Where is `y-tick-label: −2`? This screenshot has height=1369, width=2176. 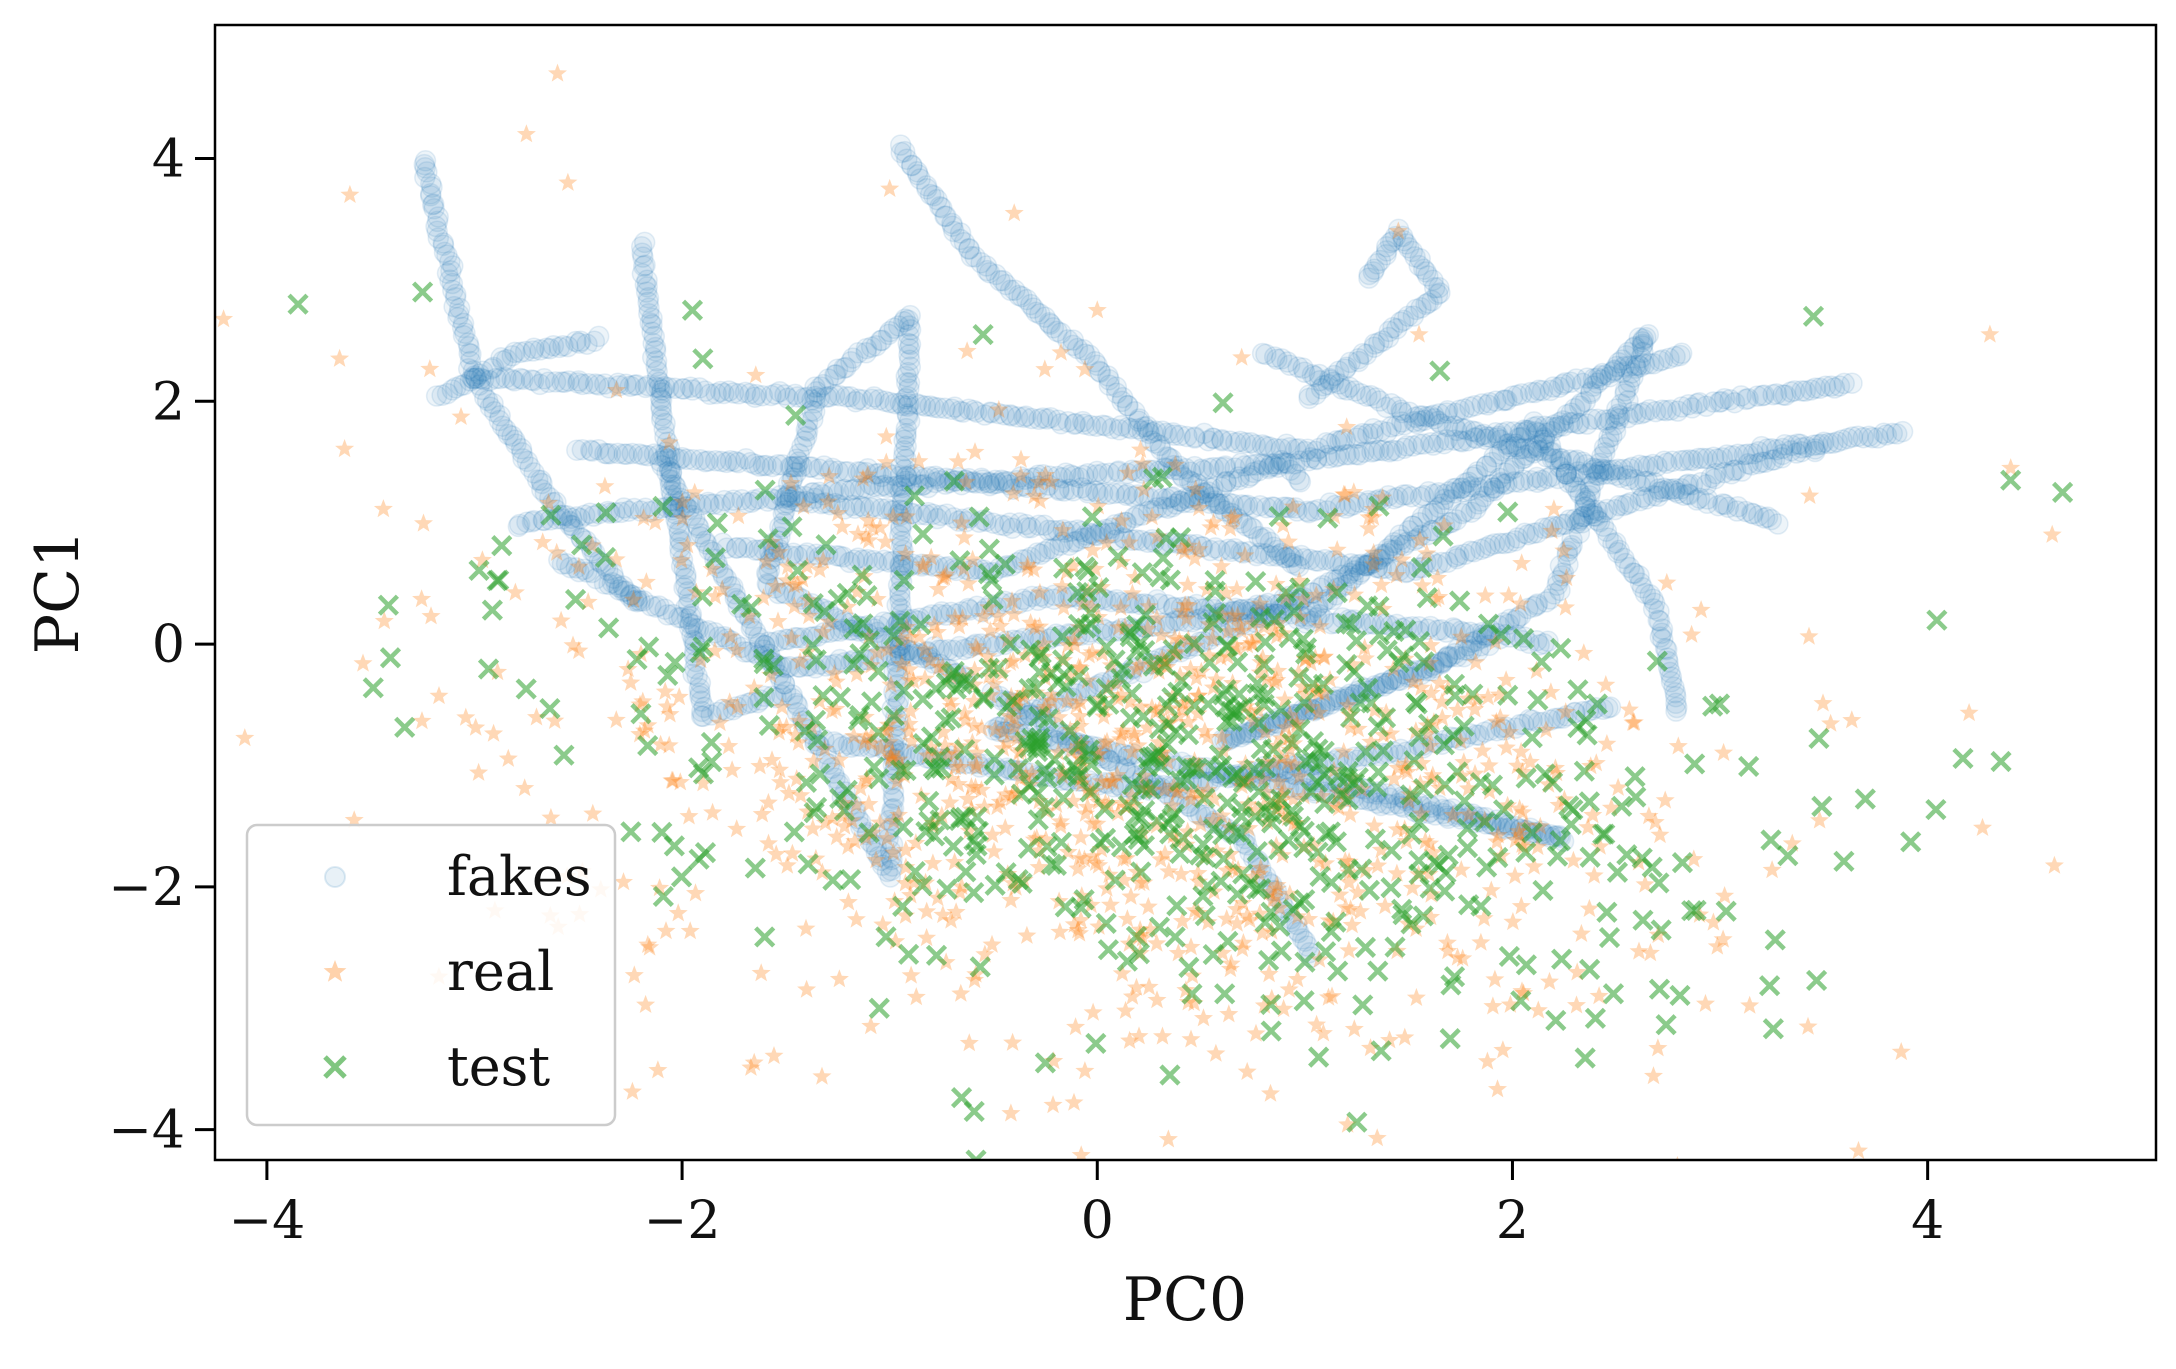 y-tick-label: −2 is located at coordinates (146, 888).